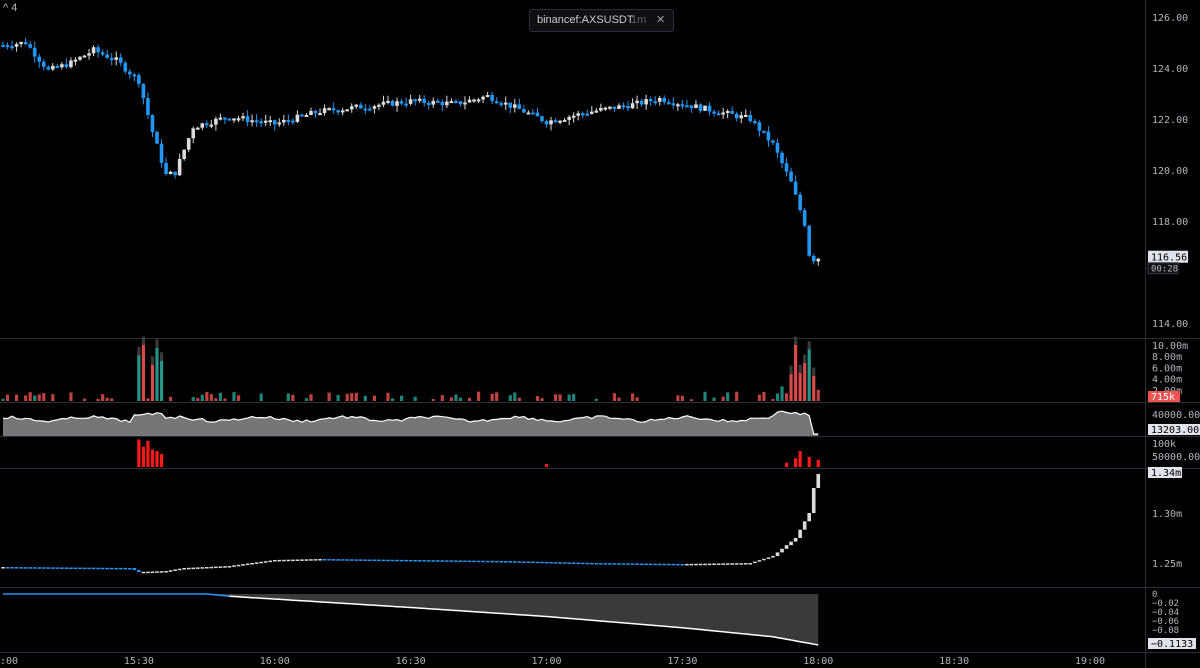 This screenshot has height=668, width=1200. I want to click on funding-tick-label: −0.08, so click(1165, 631).